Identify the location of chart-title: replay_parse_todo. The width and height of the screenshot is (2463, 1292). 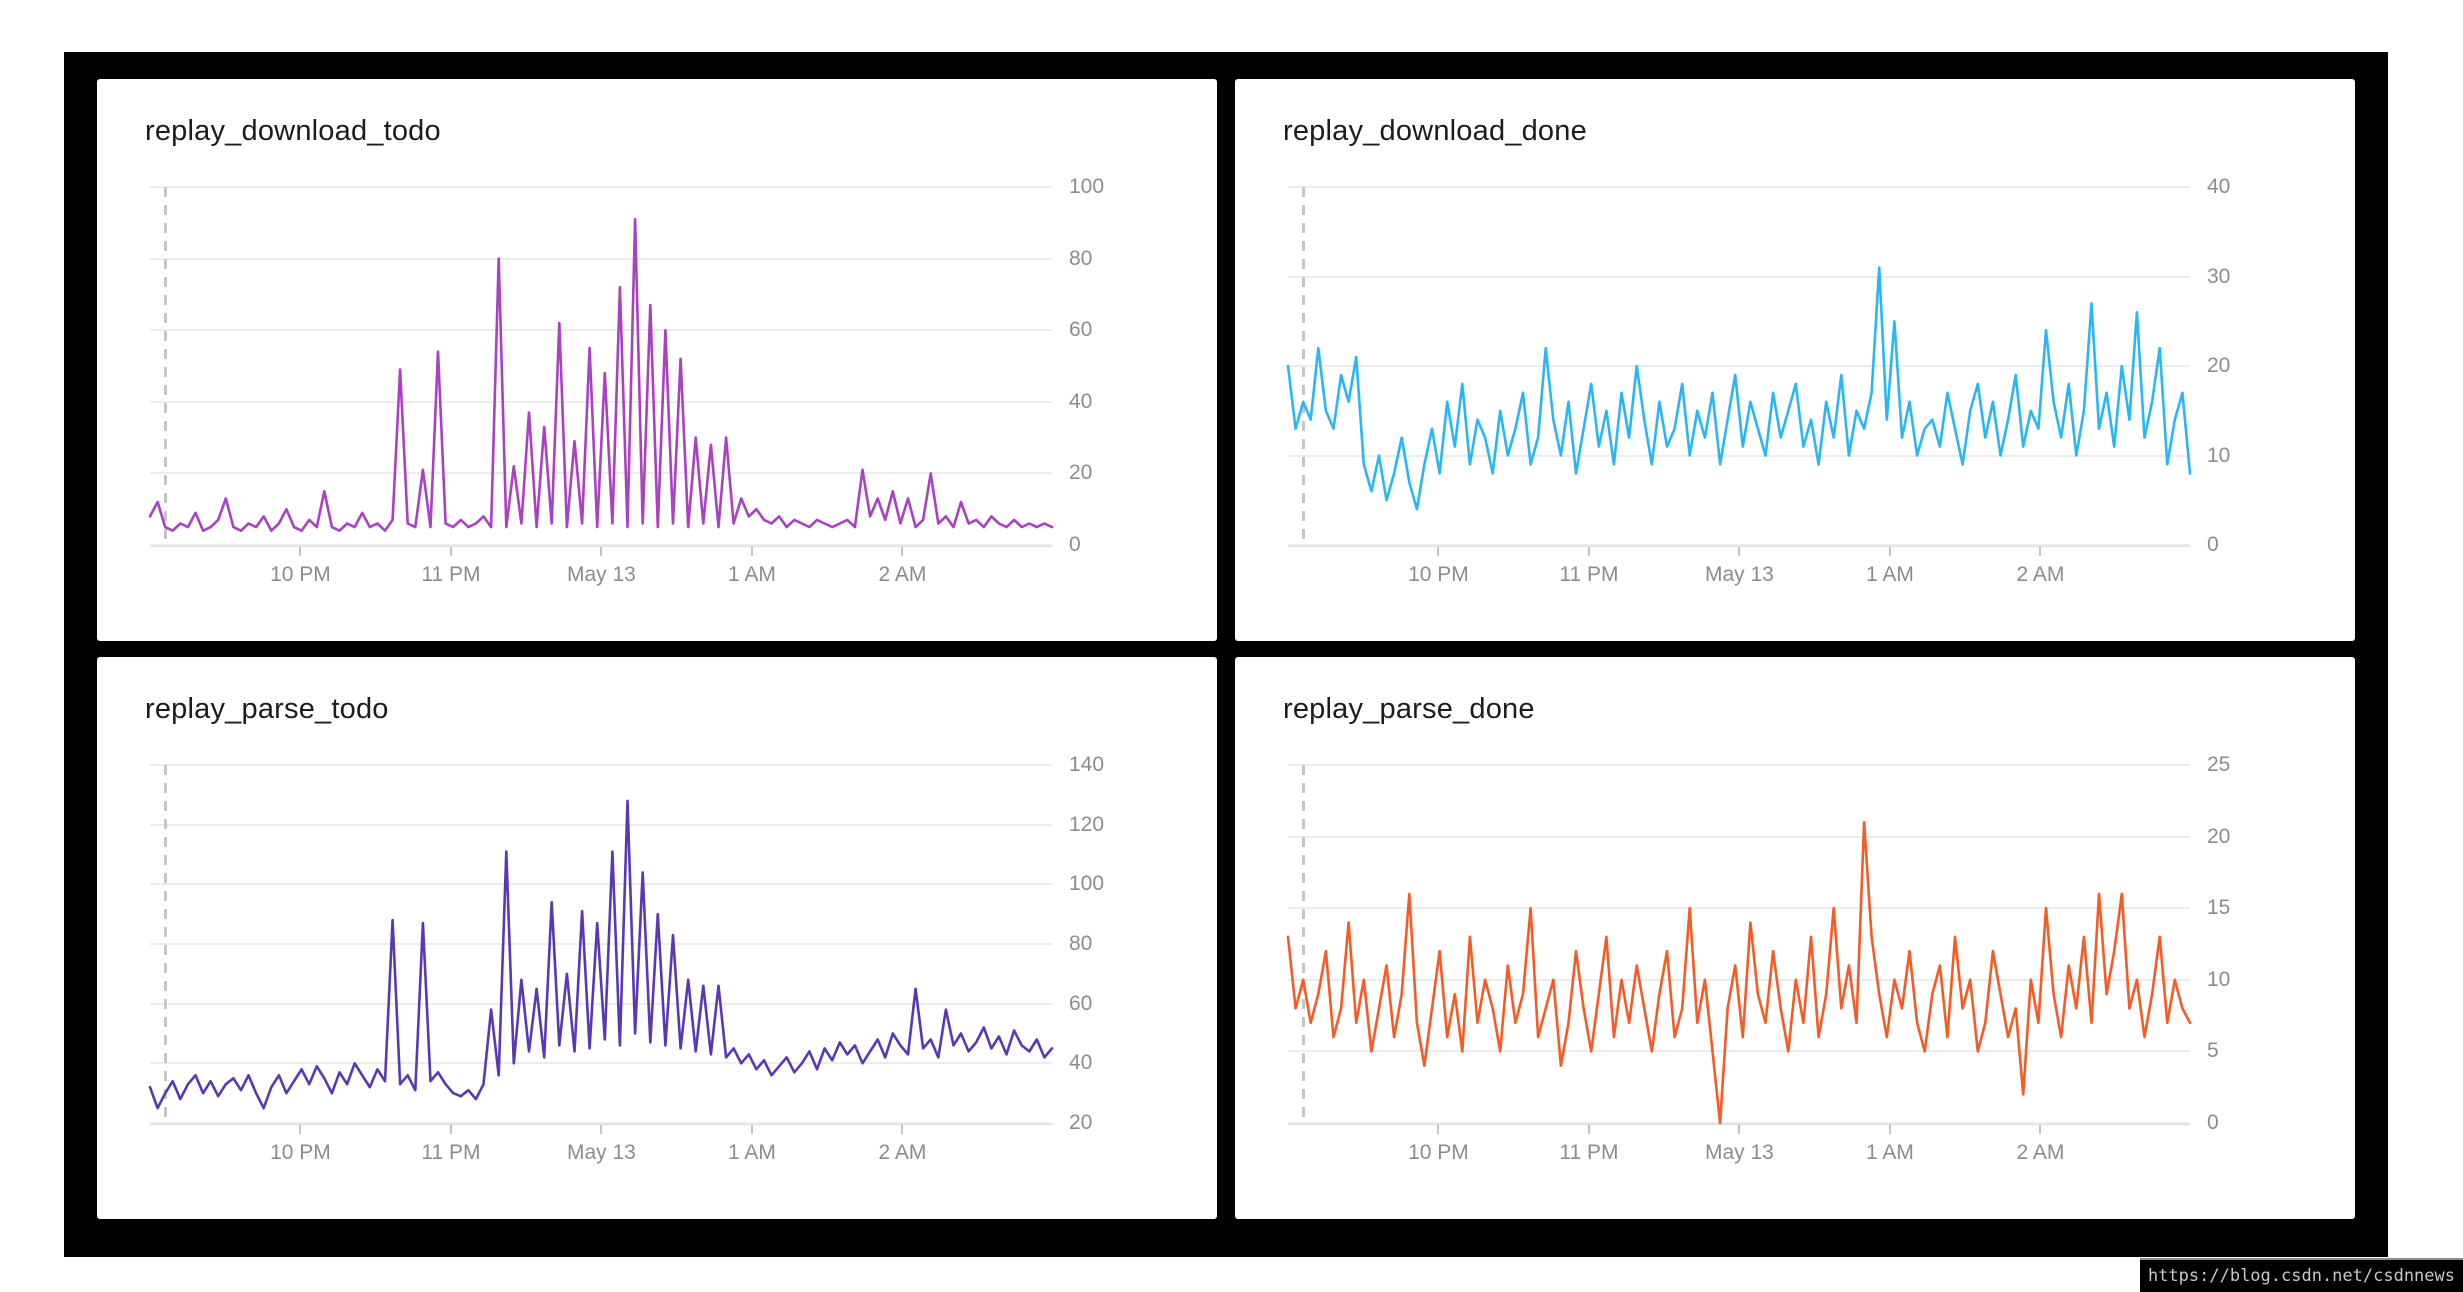
(267, 709).